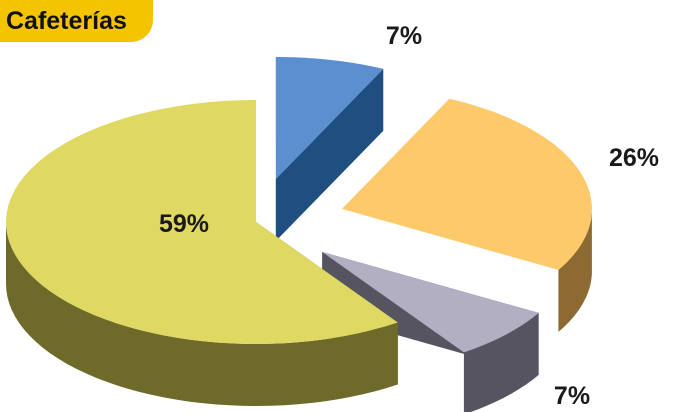 The image size is (677, 412). I want to click on slice-label-2: 7%, so click(572, 396).